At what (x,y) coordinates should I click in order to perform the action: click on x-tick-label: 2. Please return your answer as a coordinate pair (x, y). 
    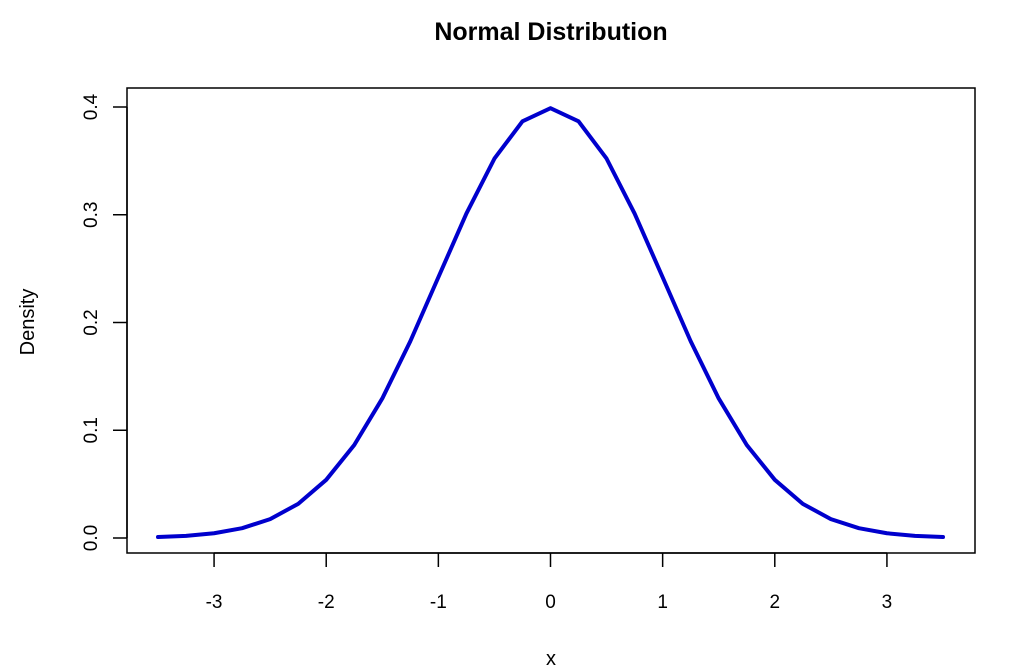
    Looking at the image, I should click on (774, 602).